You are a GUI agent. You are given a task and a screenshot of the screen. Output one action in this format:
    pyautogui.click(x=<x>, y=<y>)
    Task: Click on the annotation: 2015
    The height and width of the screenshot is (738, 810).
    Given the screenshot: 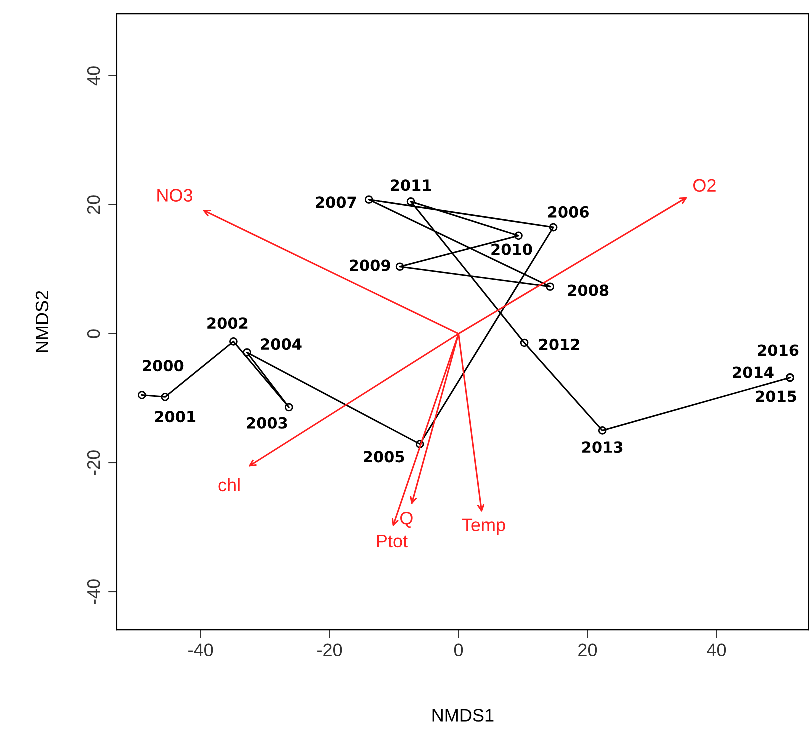 What is the action you would take?
    pyautogui.click(x=776, y=396)
    